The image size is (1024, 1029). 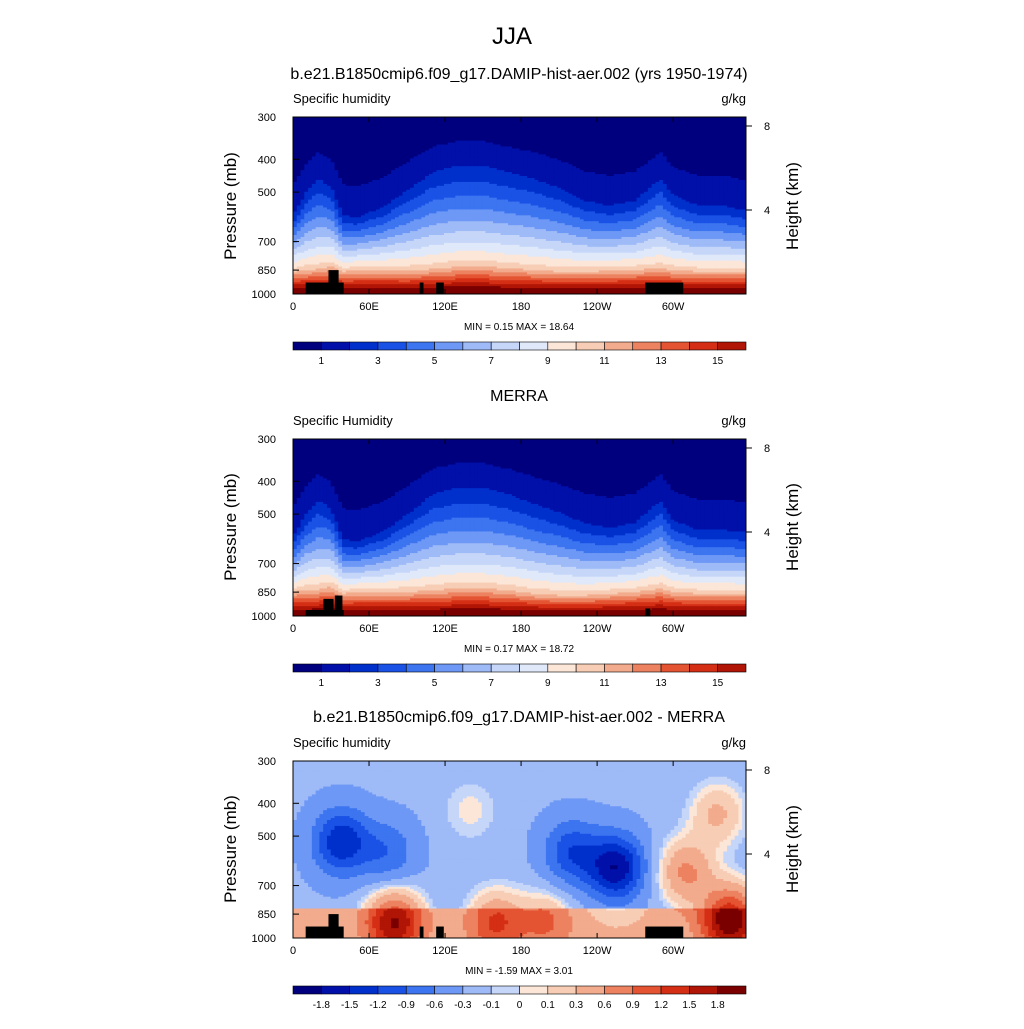 I want to click on panel-left-label: Specific humidity, so click(x=342, y=98).